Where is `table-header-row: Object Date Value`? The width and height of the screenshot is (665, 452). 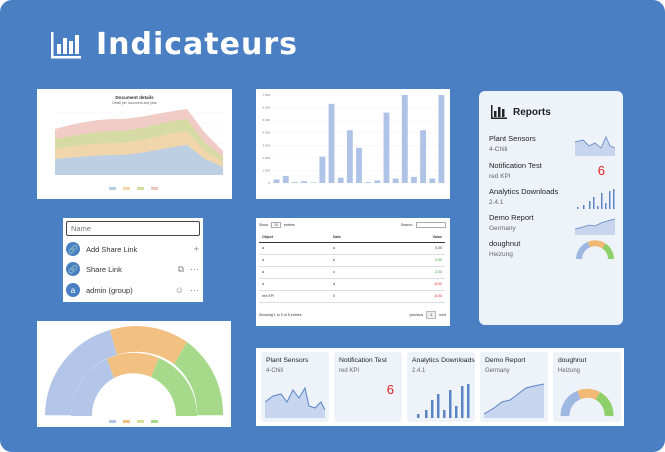
table-header-row: Object Date Value is located at coordinates (352, 238).